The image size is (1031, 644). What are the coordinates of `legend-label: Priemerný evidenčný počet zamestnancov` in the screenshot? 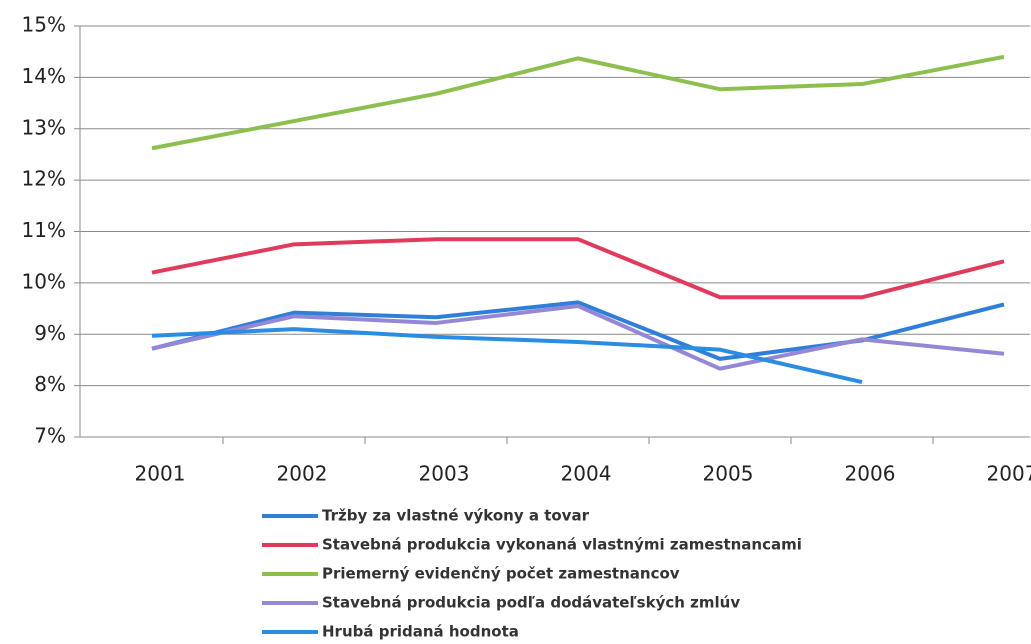 It's located at (501, 574).